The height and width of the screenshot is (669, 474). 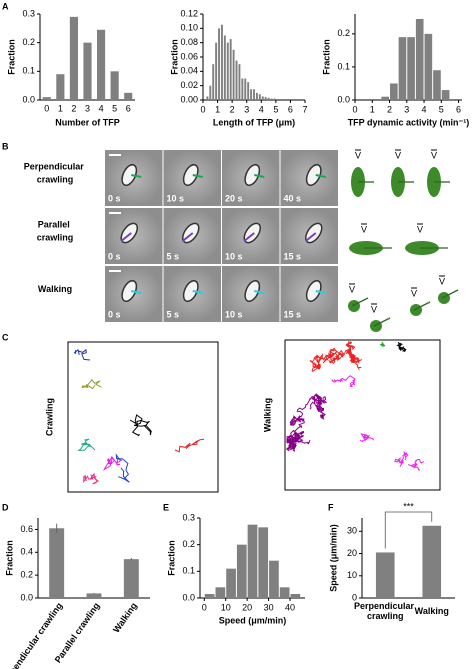 I want to click on panel-label: F, so click(x=331, y=507).